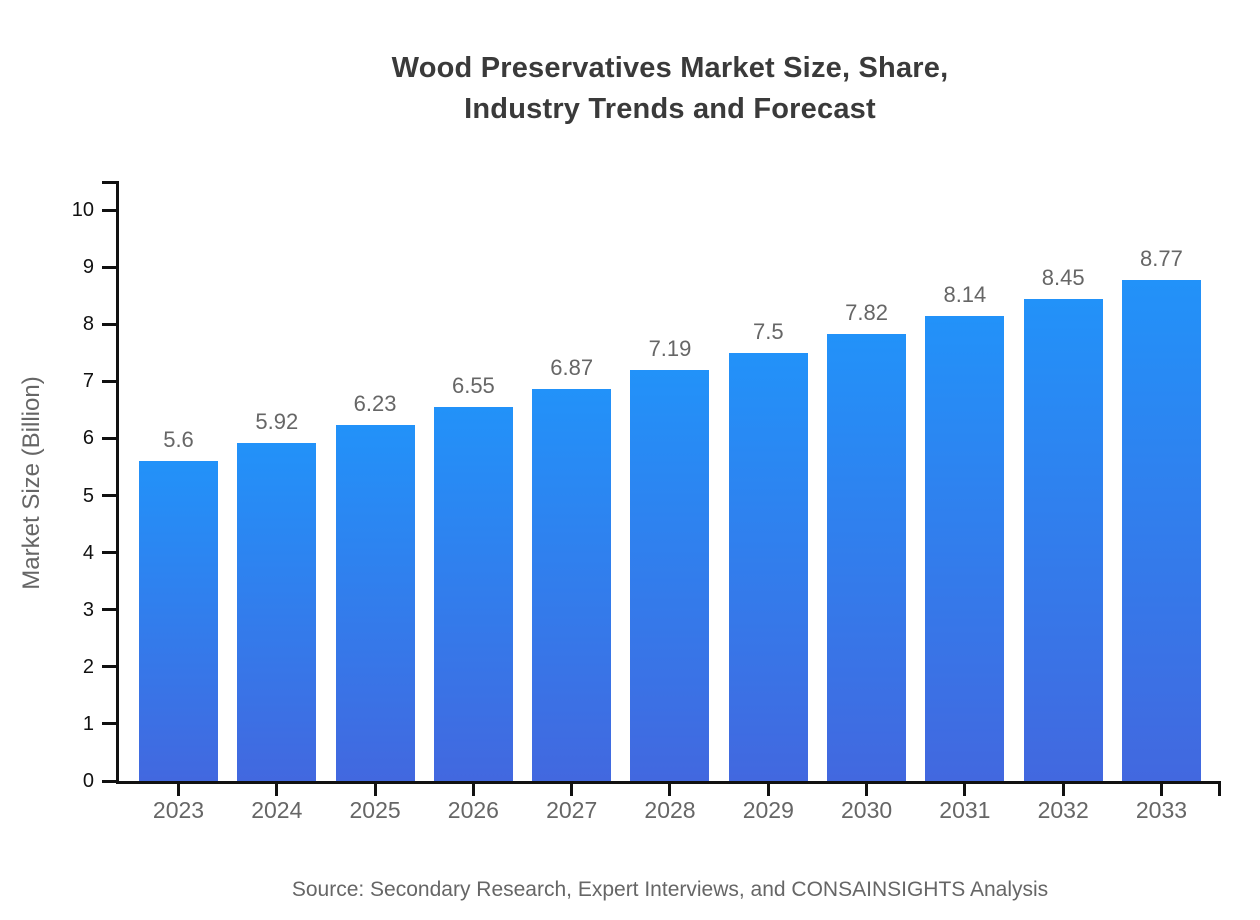 This screenshot has width=1260, height=920. I want to click on bar-slot-2024: 5.92 2024, so click(277, 502).